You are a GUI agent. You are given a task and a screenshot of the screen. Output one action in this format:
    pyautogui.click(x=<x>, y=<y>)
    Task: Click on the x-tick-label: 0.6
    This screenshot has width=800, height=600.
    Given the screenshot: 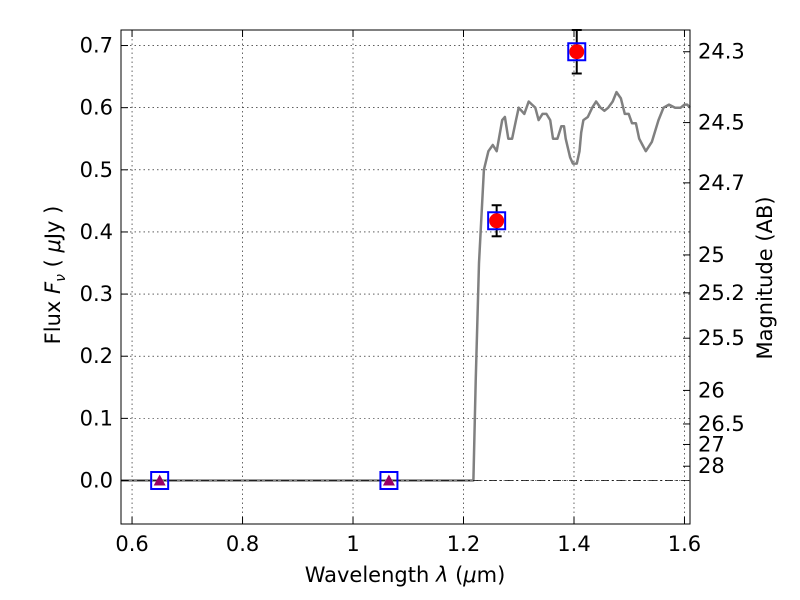 What is the action you would take?
    pyautogui.click(x=131, y=544)
    